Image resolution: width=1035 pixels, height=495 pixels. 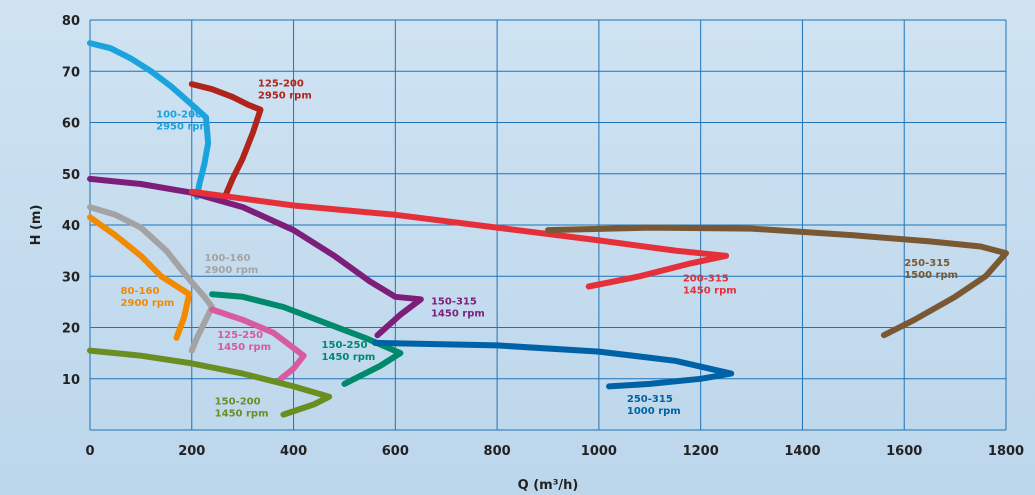 I want to click on y-tick-label: 70, so click(x=71, y=72).